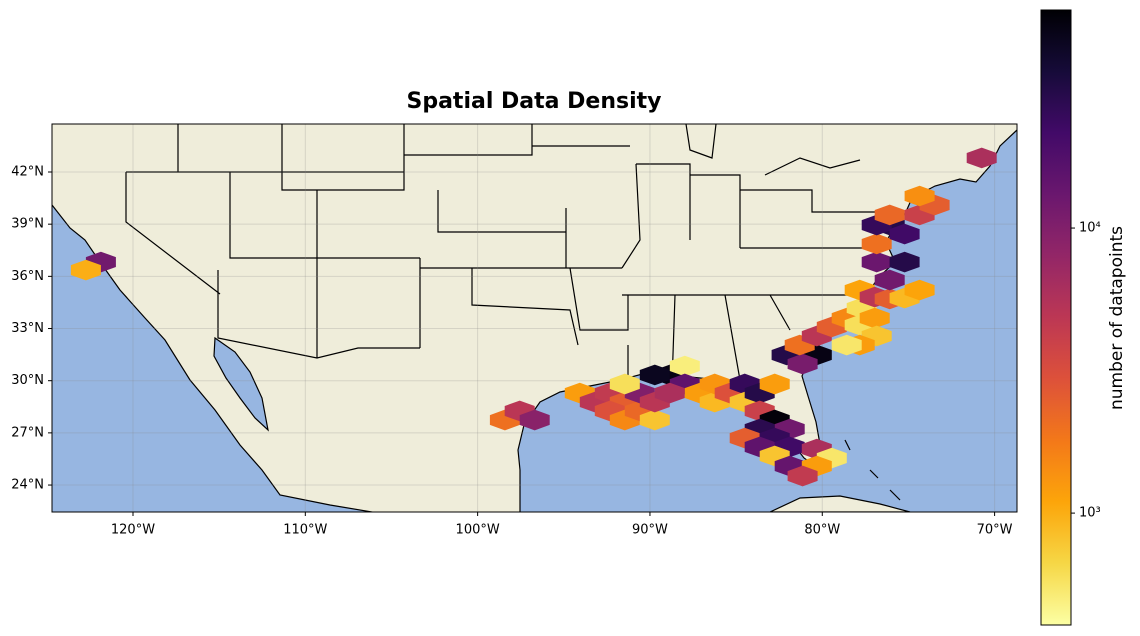 Image resolution: width=1140 pixels, height=636 pixels. Describe the element at coordinates (1090, 228) in the screenshot. I see `colorbar-tick-label: 10⁴` at that location.